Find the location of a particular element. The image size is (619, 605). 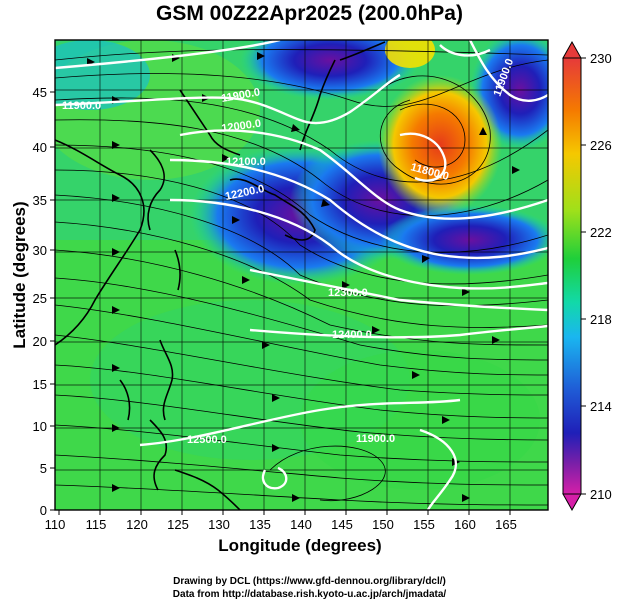

x-axis-label: Longitude (degrees) is located at coordinates (300, 545).